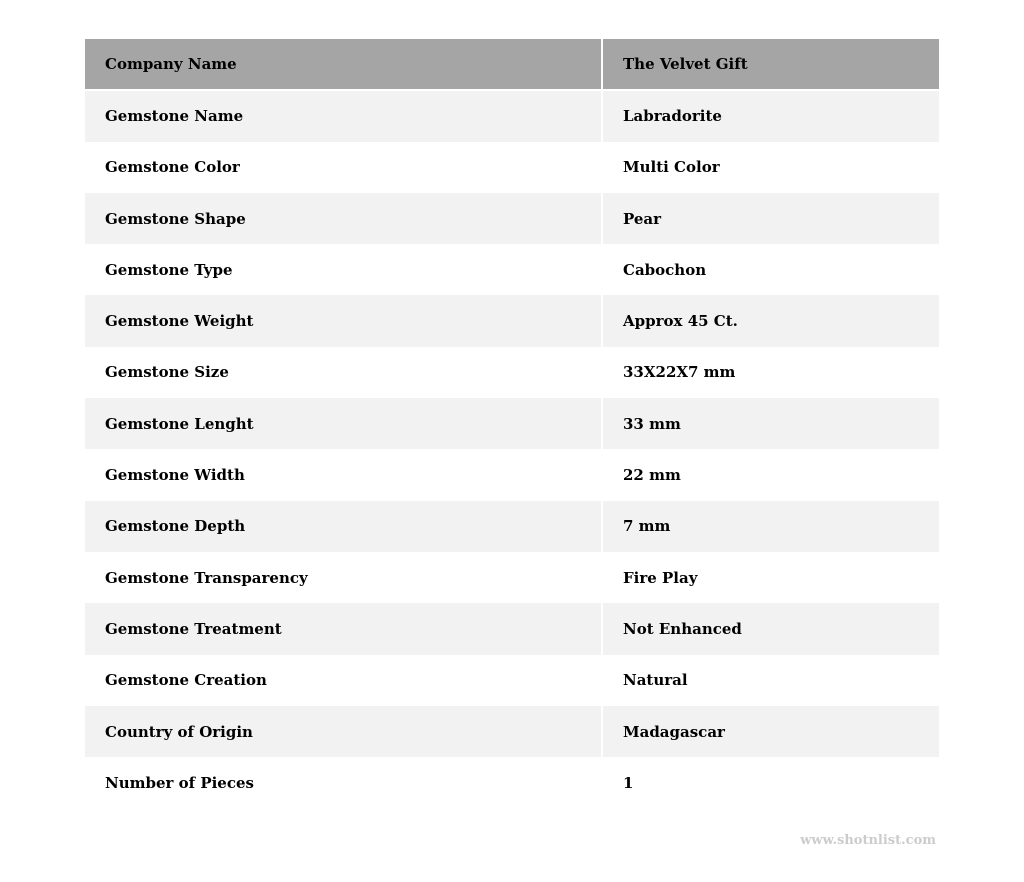 Image resolution: width=1024 pixels, height=882 pixels. Describe the element at coordinates (344, 680) in the screenshot. I see `row-key: Gemstone Creation` at that location.